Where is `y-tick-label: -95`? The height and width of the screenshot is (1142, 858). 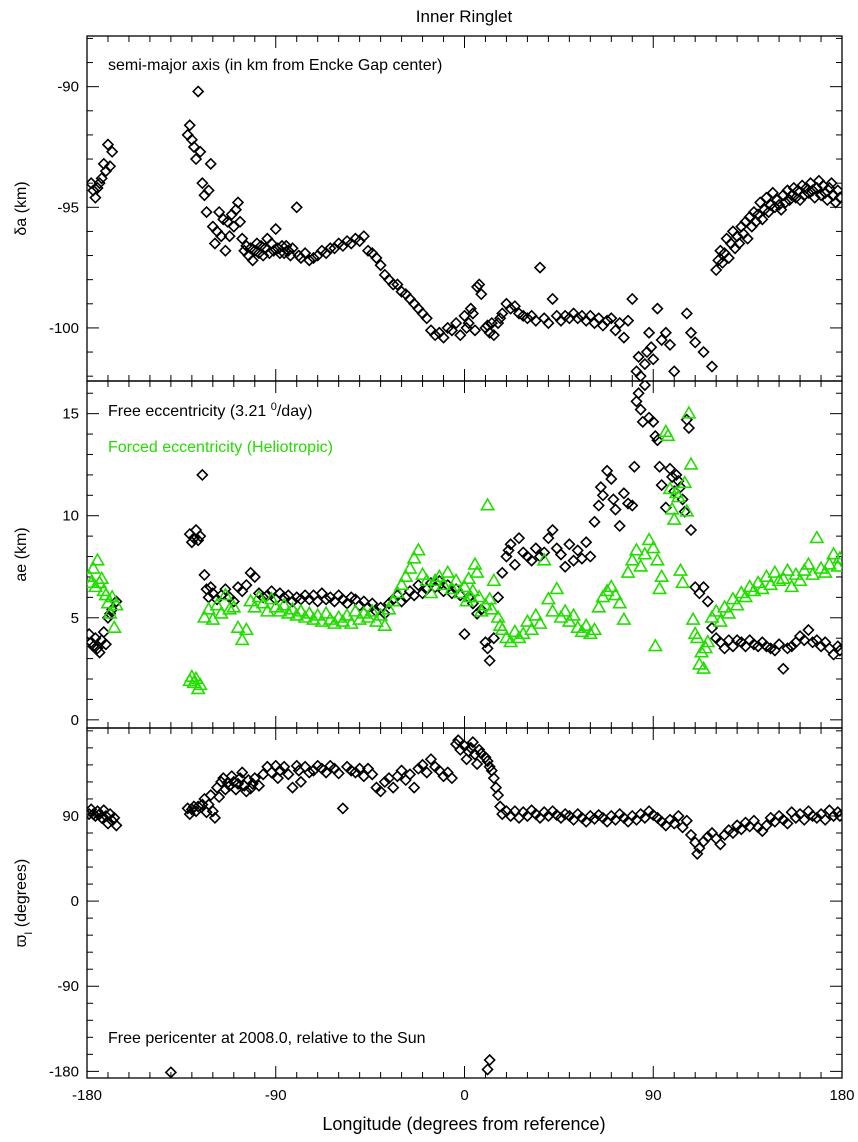 y-tick-label: -95 is located at coordinates (68, 207).